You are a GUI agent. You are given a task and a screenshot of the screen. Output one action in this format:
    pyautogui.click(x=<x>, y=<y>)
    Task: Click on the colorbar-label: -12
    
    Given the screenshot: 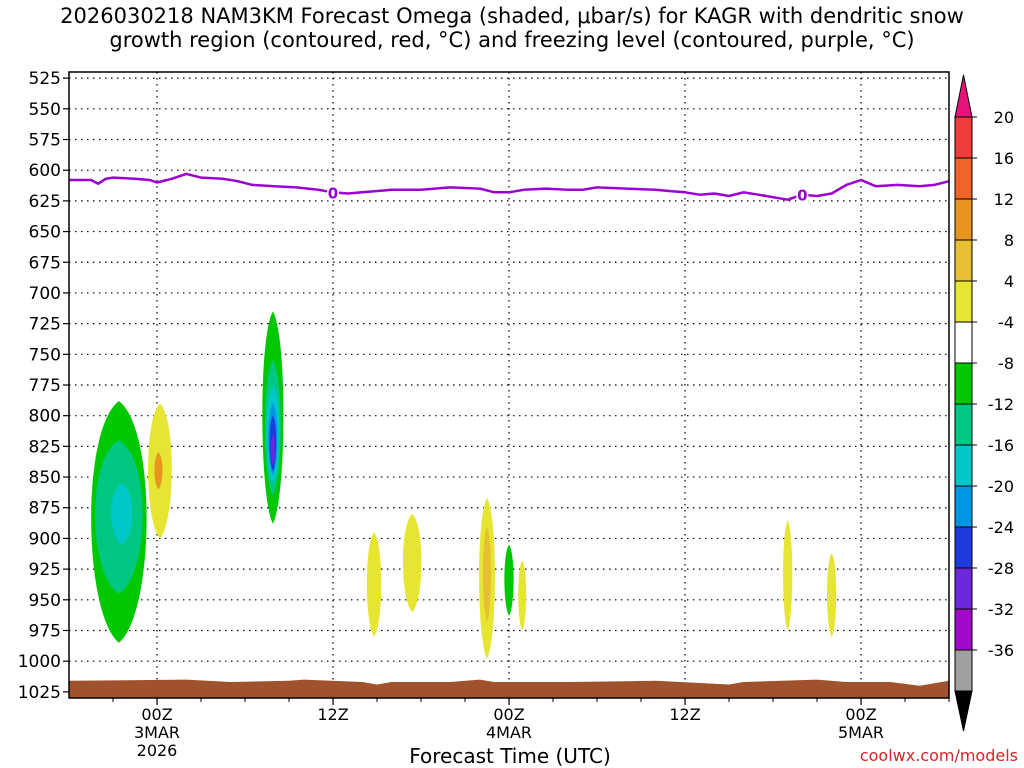 What is the action you would take?
    pyautogui.click(x=1001, y=404)
    